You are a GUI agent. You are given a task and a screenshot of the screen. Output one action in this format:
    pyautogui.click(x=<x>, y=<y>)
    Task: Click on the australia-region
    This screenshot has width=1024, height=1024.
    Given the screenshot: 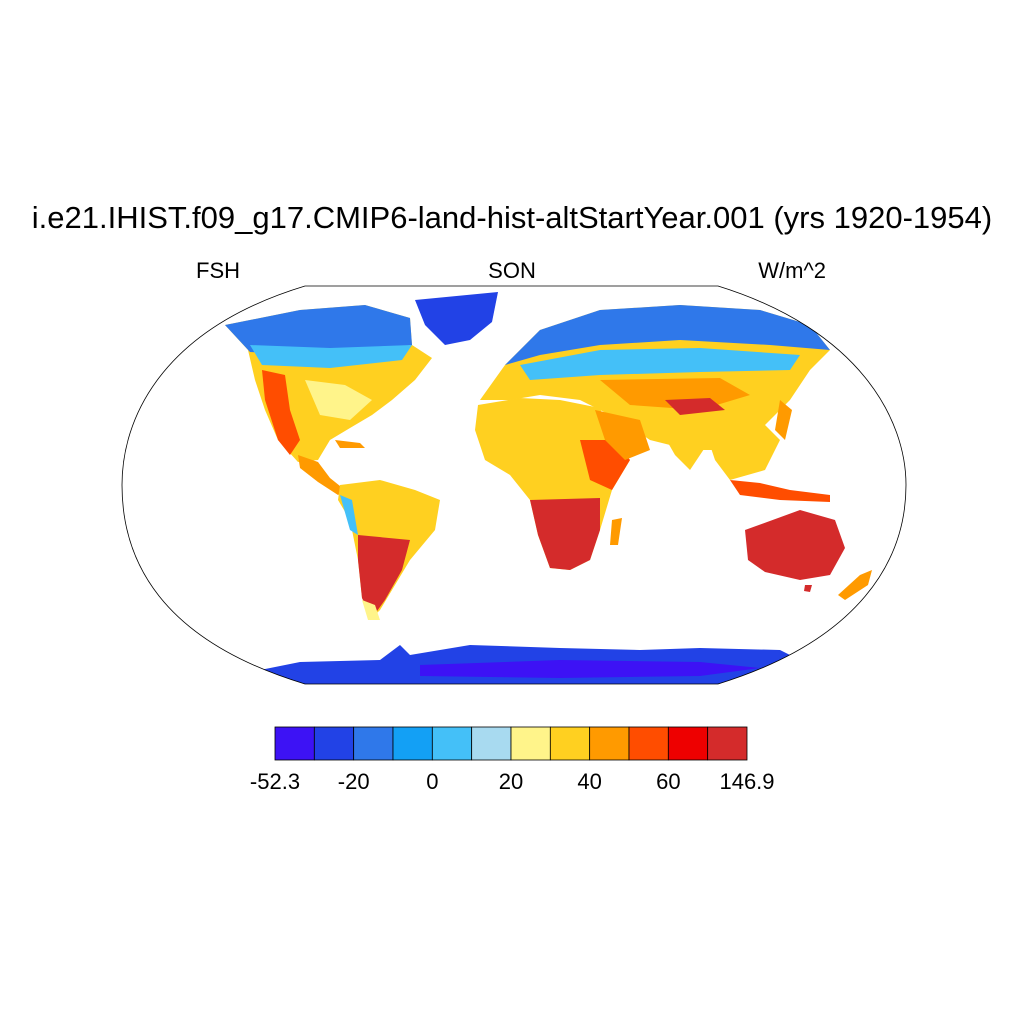 What is the action you would take?
    pyautogui.click(x=795, y=545)
    